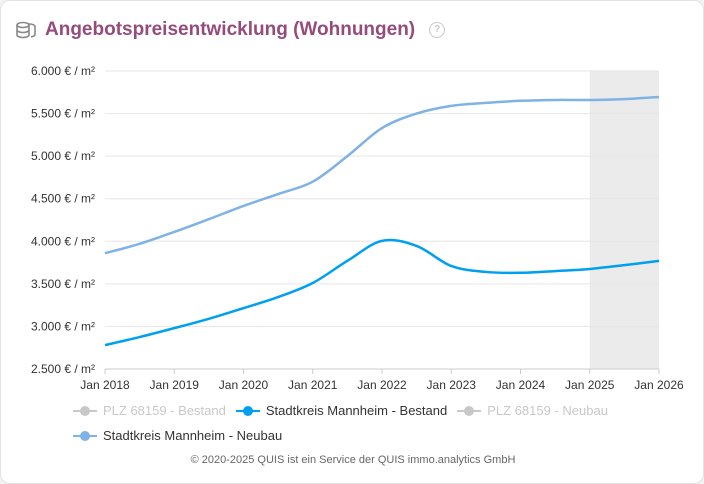 The height and width of the screenshot is (484, 704). I want to click on y-tick-label: 6.000 € / m², so click(63, 71).